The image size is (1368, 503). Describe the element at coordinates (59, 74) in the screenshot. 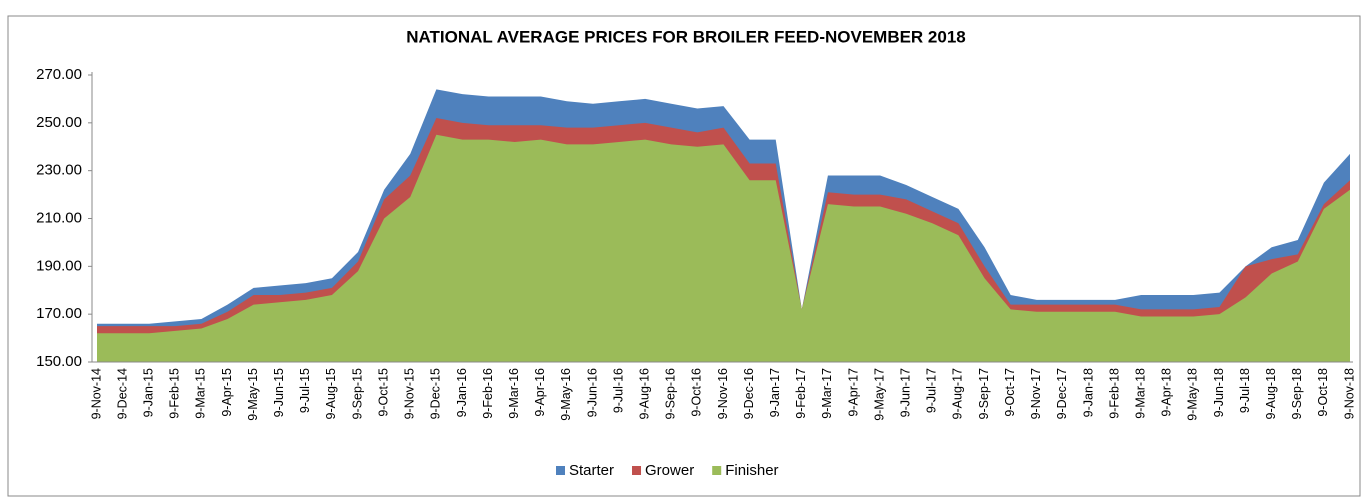

I see `y-tick-label: 270.00` at that location.